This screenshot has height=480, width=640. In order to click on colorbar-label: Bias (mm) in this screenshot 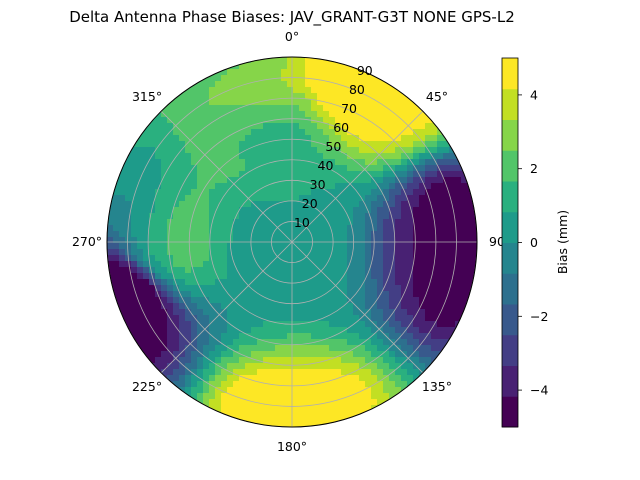, I will do `click(562, 242)`.